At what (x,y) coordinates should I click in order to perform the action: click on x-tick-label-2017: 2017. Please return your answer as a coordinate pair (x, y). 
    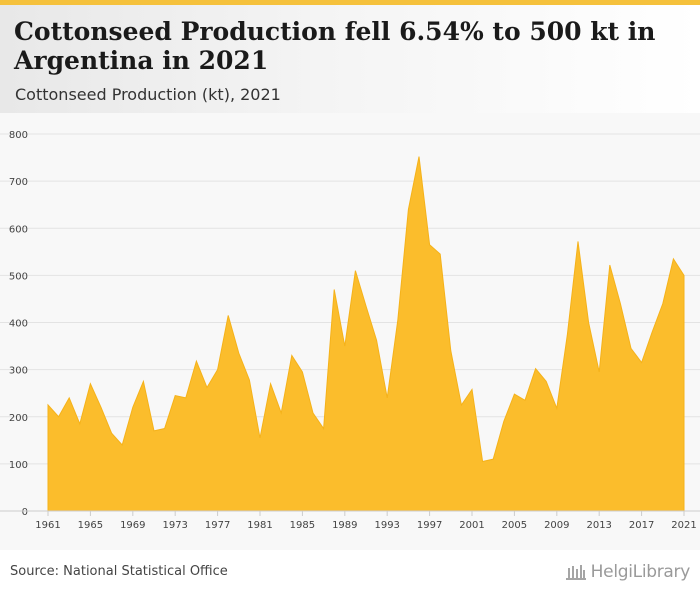
    Looking at the image, I should click on (641, 525).